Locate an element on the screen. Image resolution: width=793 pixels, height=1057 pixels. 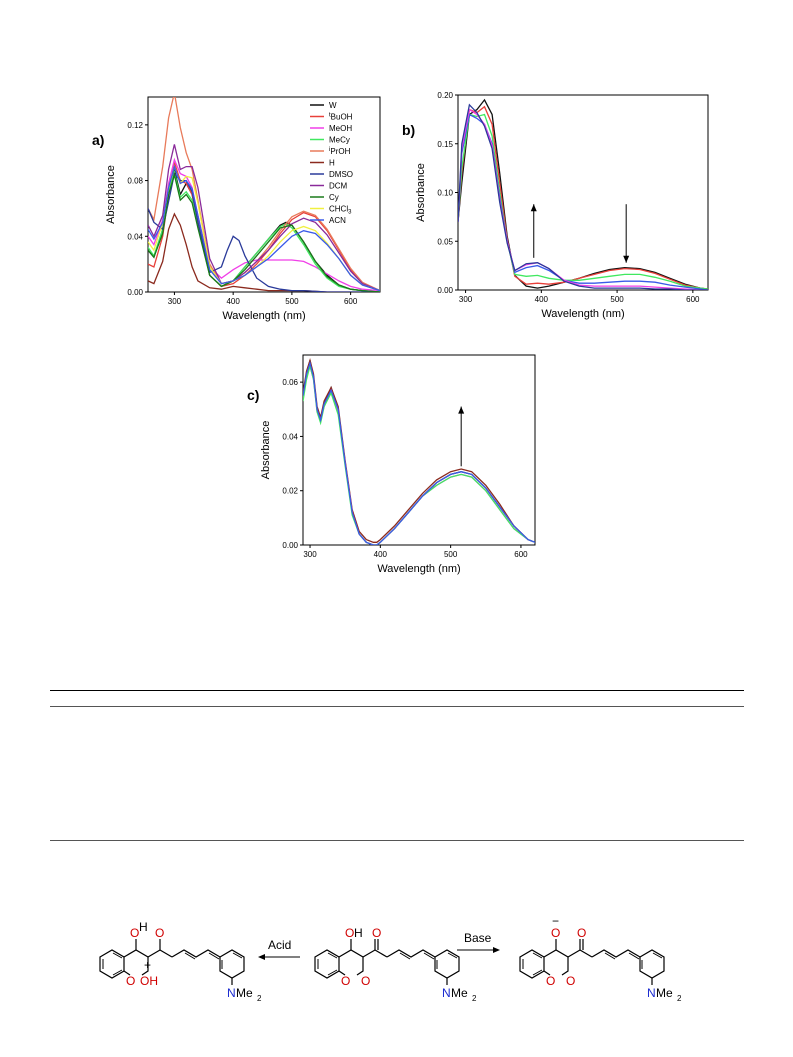
reaction-scheme: O H O O + OH N Me 2 Acid is located at coordinates (400, 955).